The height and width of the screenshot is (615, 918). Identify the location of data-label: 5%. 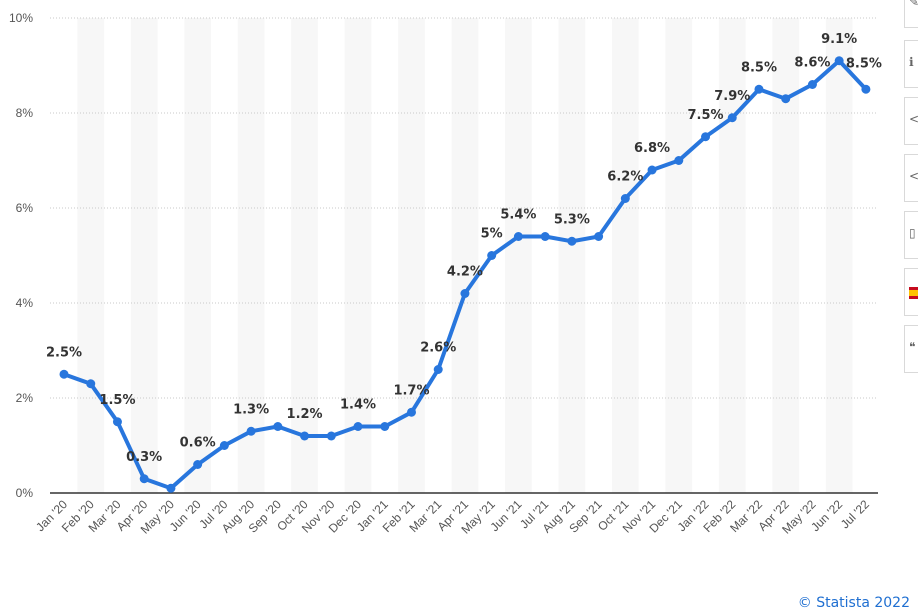
(492, 234).